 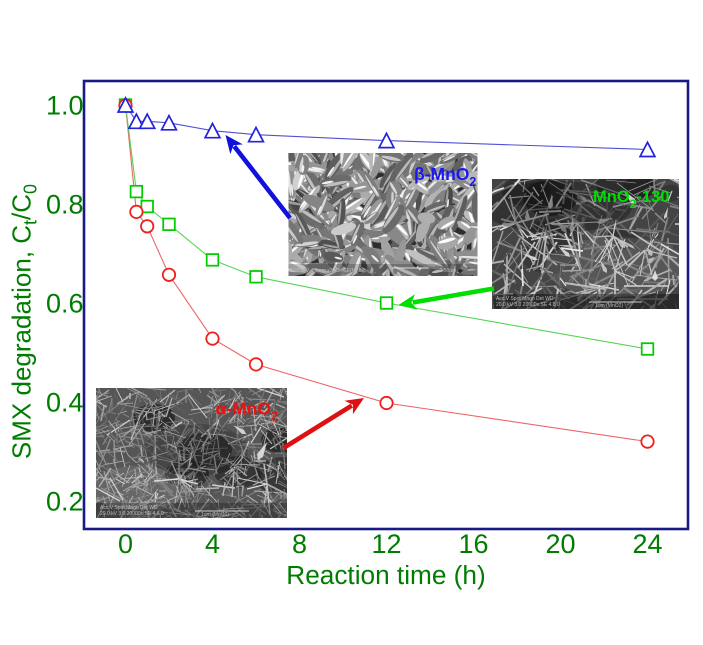 What do you see at coordinates (125, 544) in the screenshot?
I see `svg-text: 0` at bounding box center [125, 544].